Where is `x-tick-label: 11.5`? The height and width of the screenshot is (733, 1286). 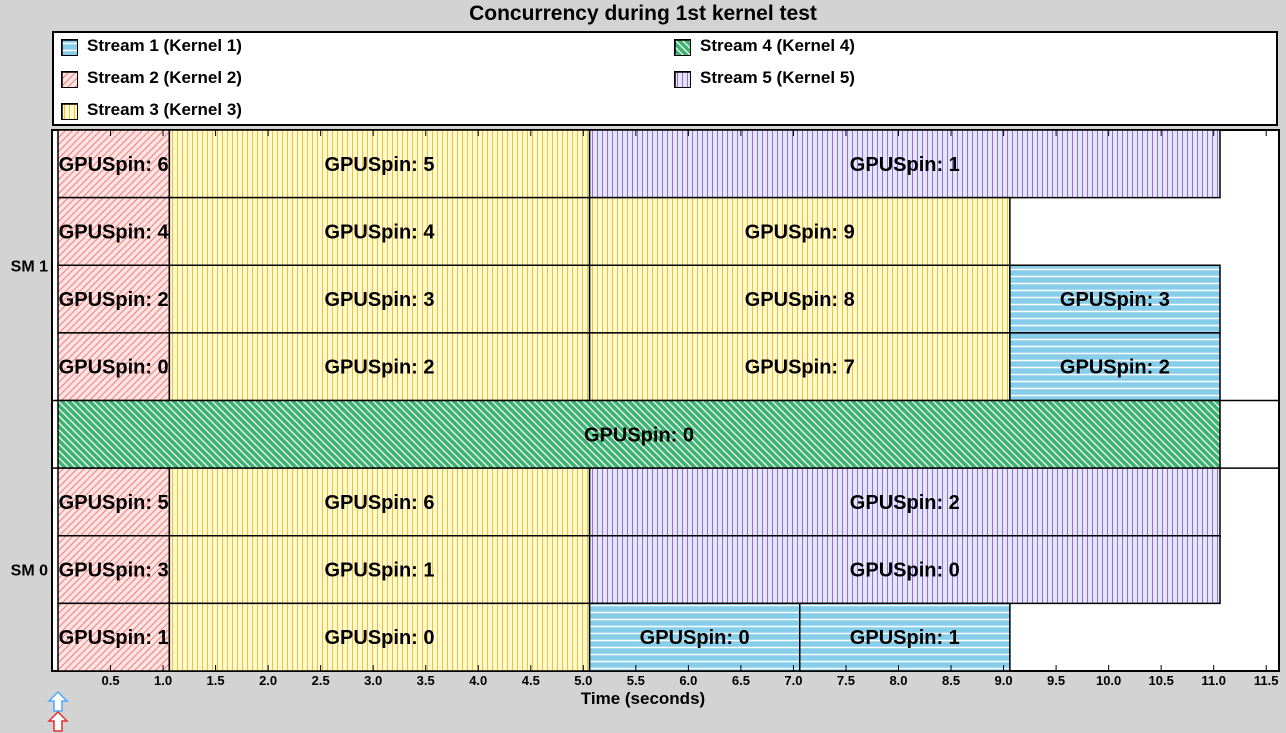
x-tick-label: 11.5 is located at coordinates (1266, 680).